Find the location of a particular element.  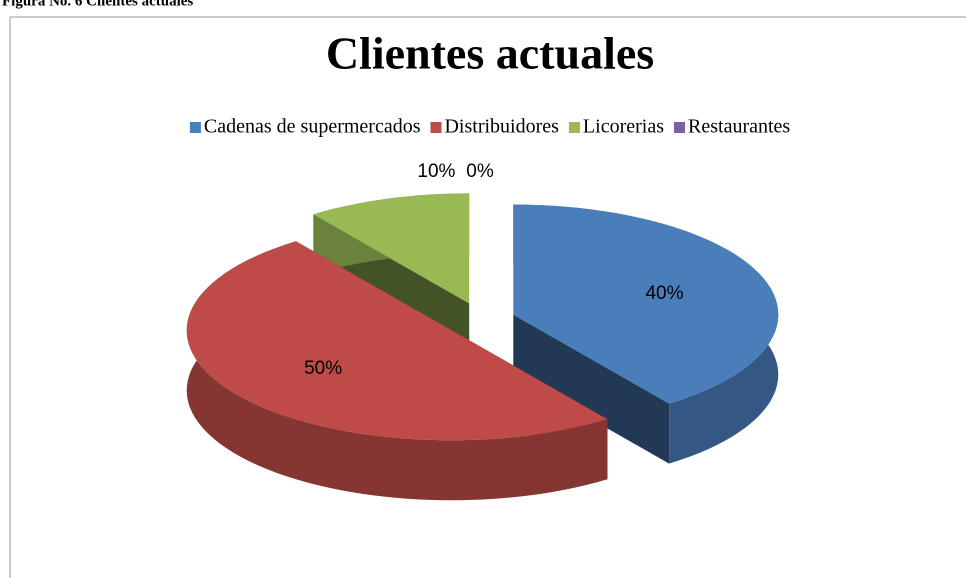

data-label: 0% is located at coordinates (480, 171).